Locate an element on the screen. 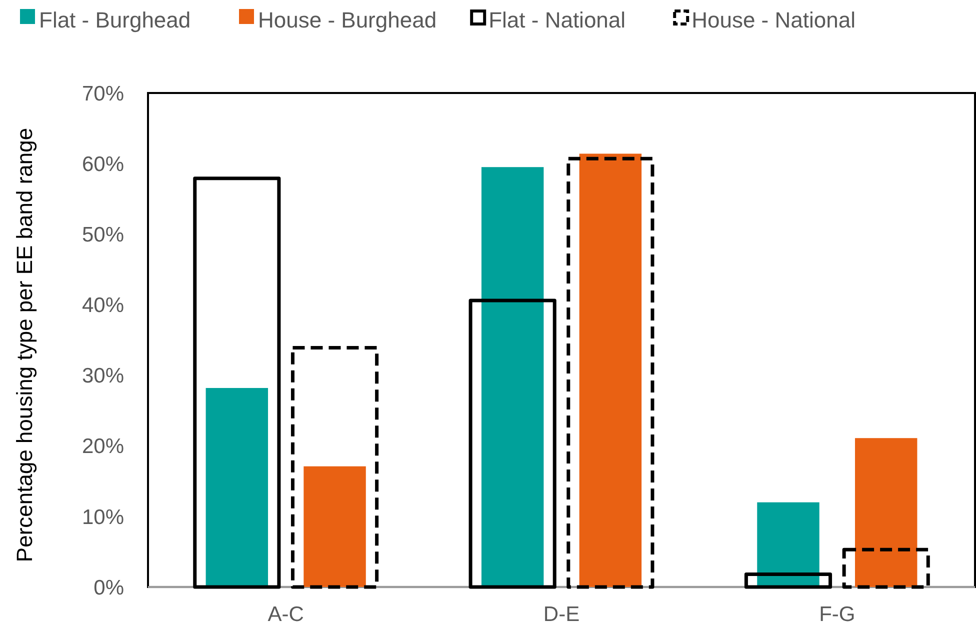  x-tick-label: A-C is located at coordinates (286, 614).